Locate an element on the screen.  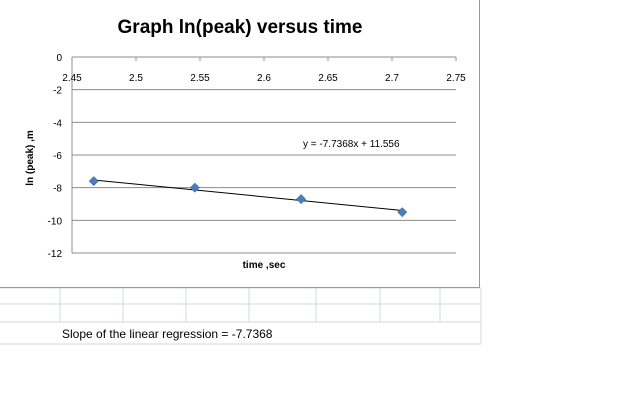
x-tick-label: 2.55 is located at coordinates (200, 78).